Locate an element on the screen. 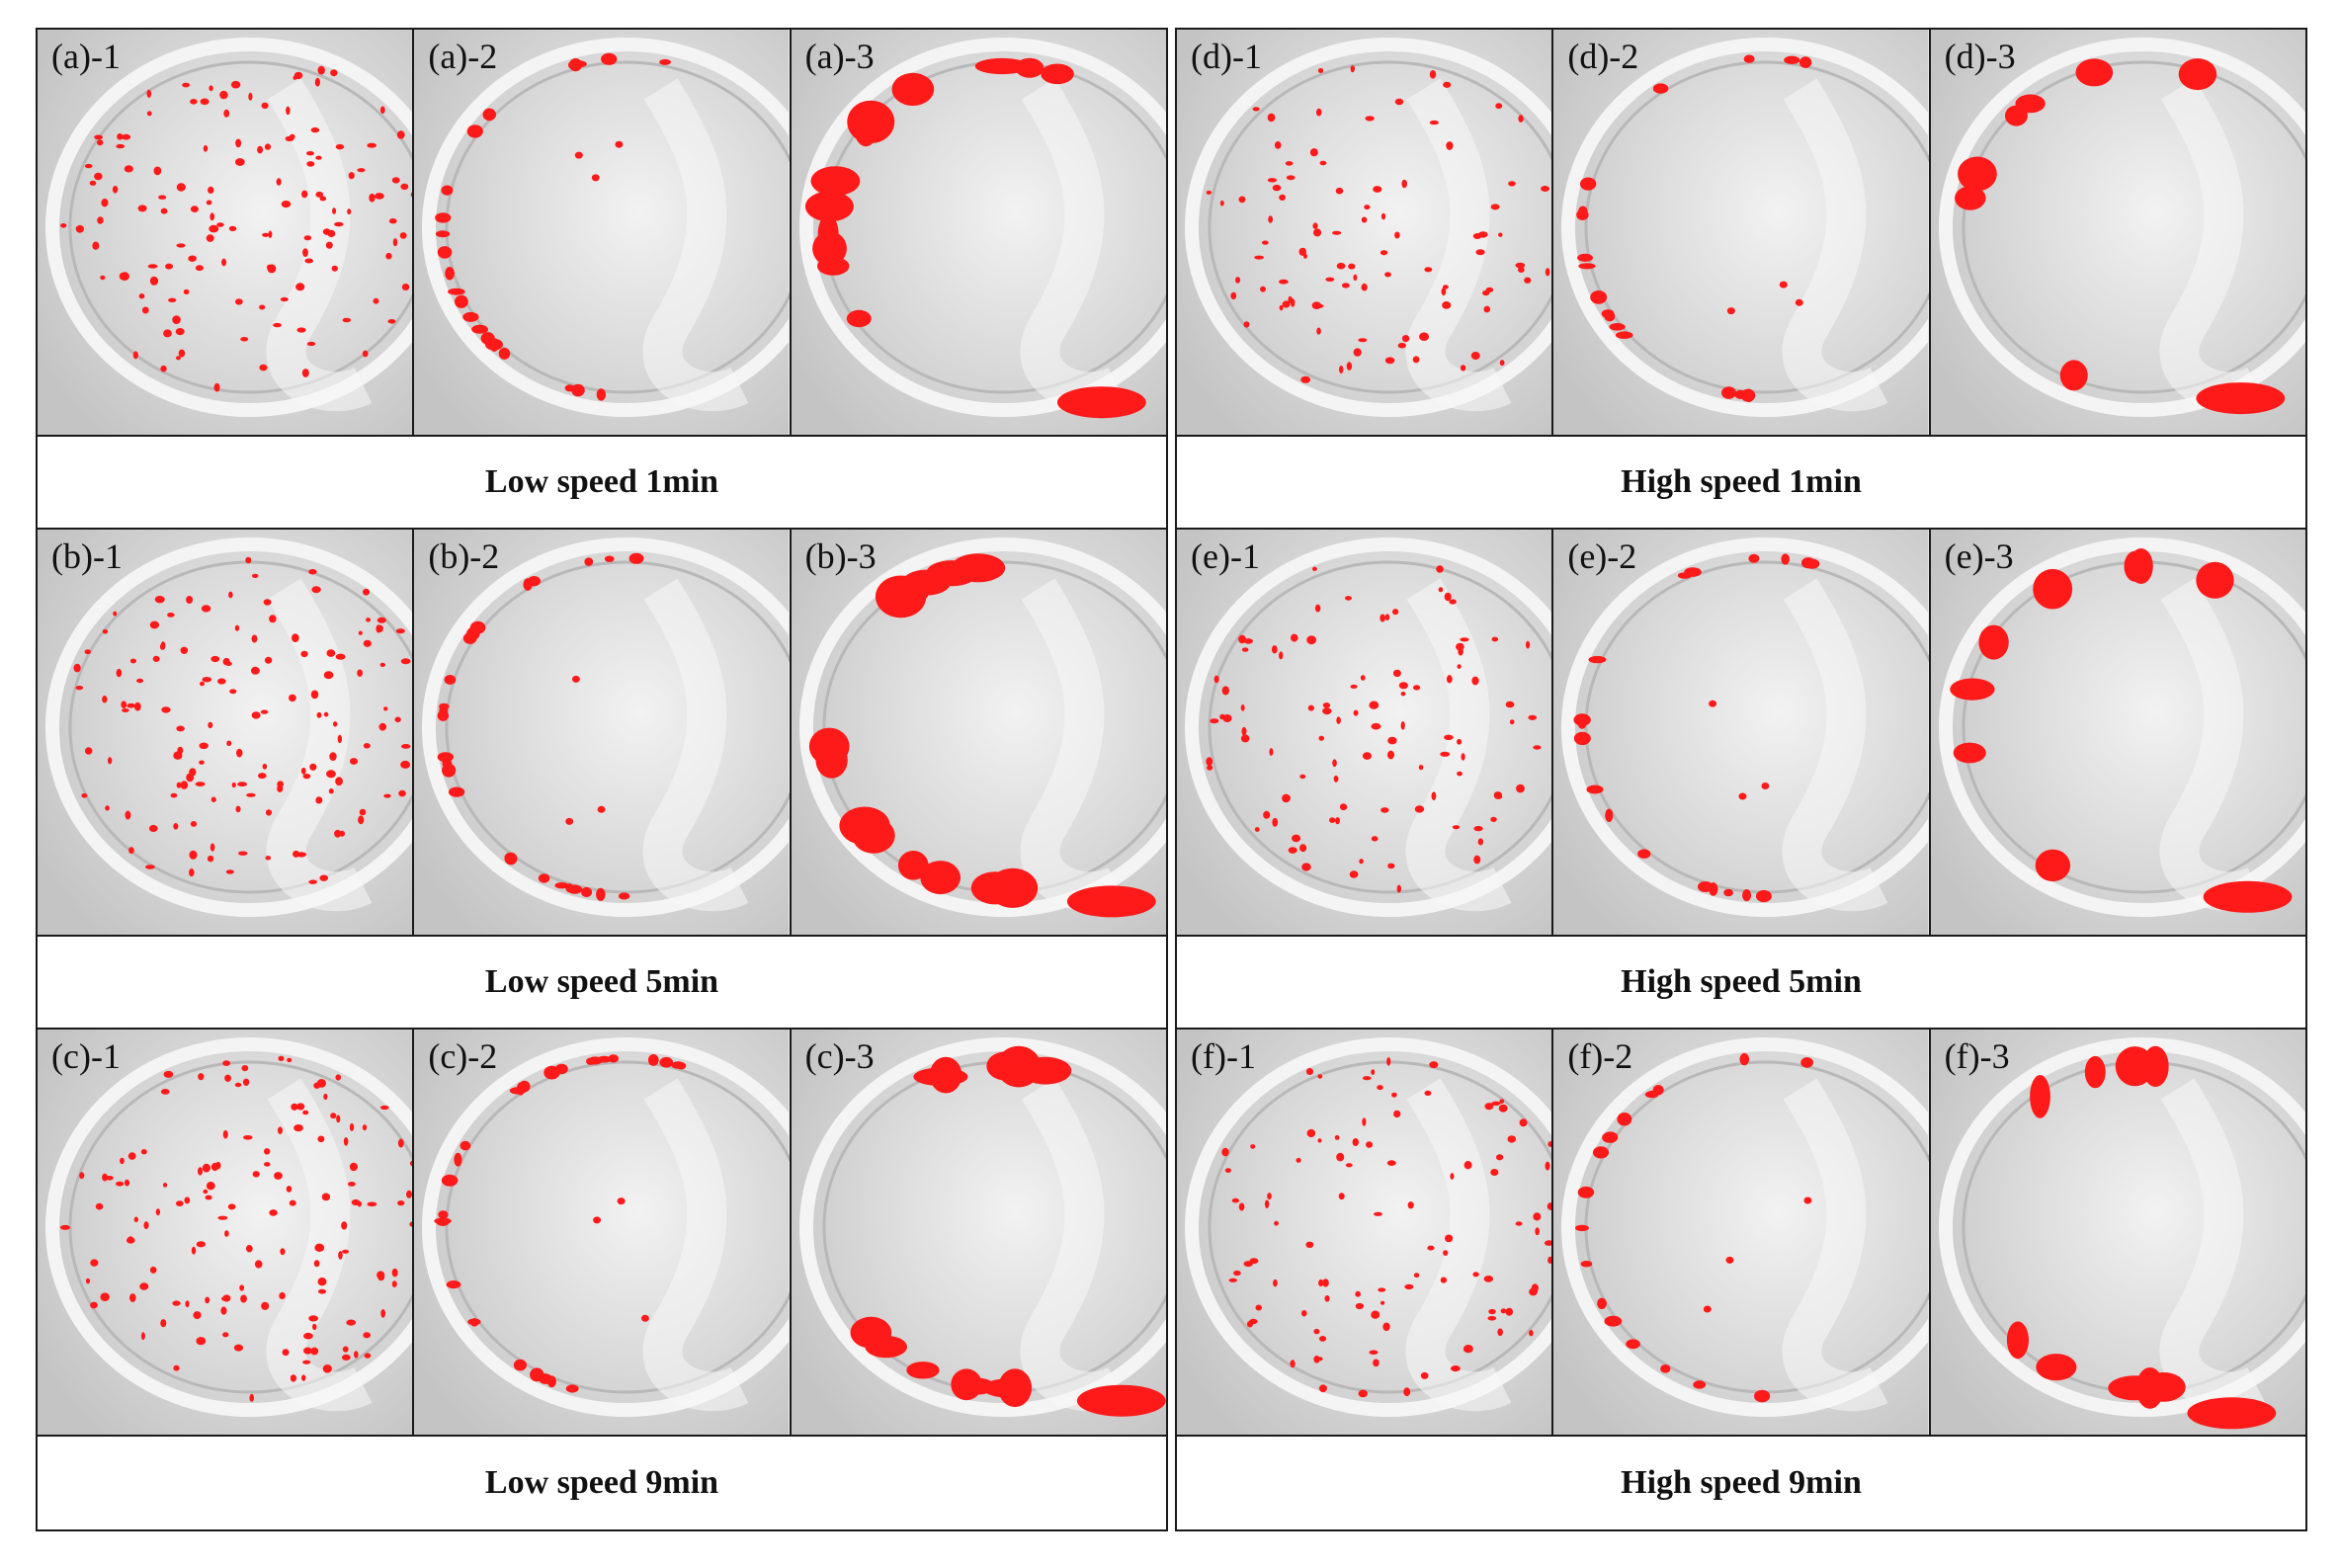  panel-label: (c)-2 is located at coordinates (463, 1056).